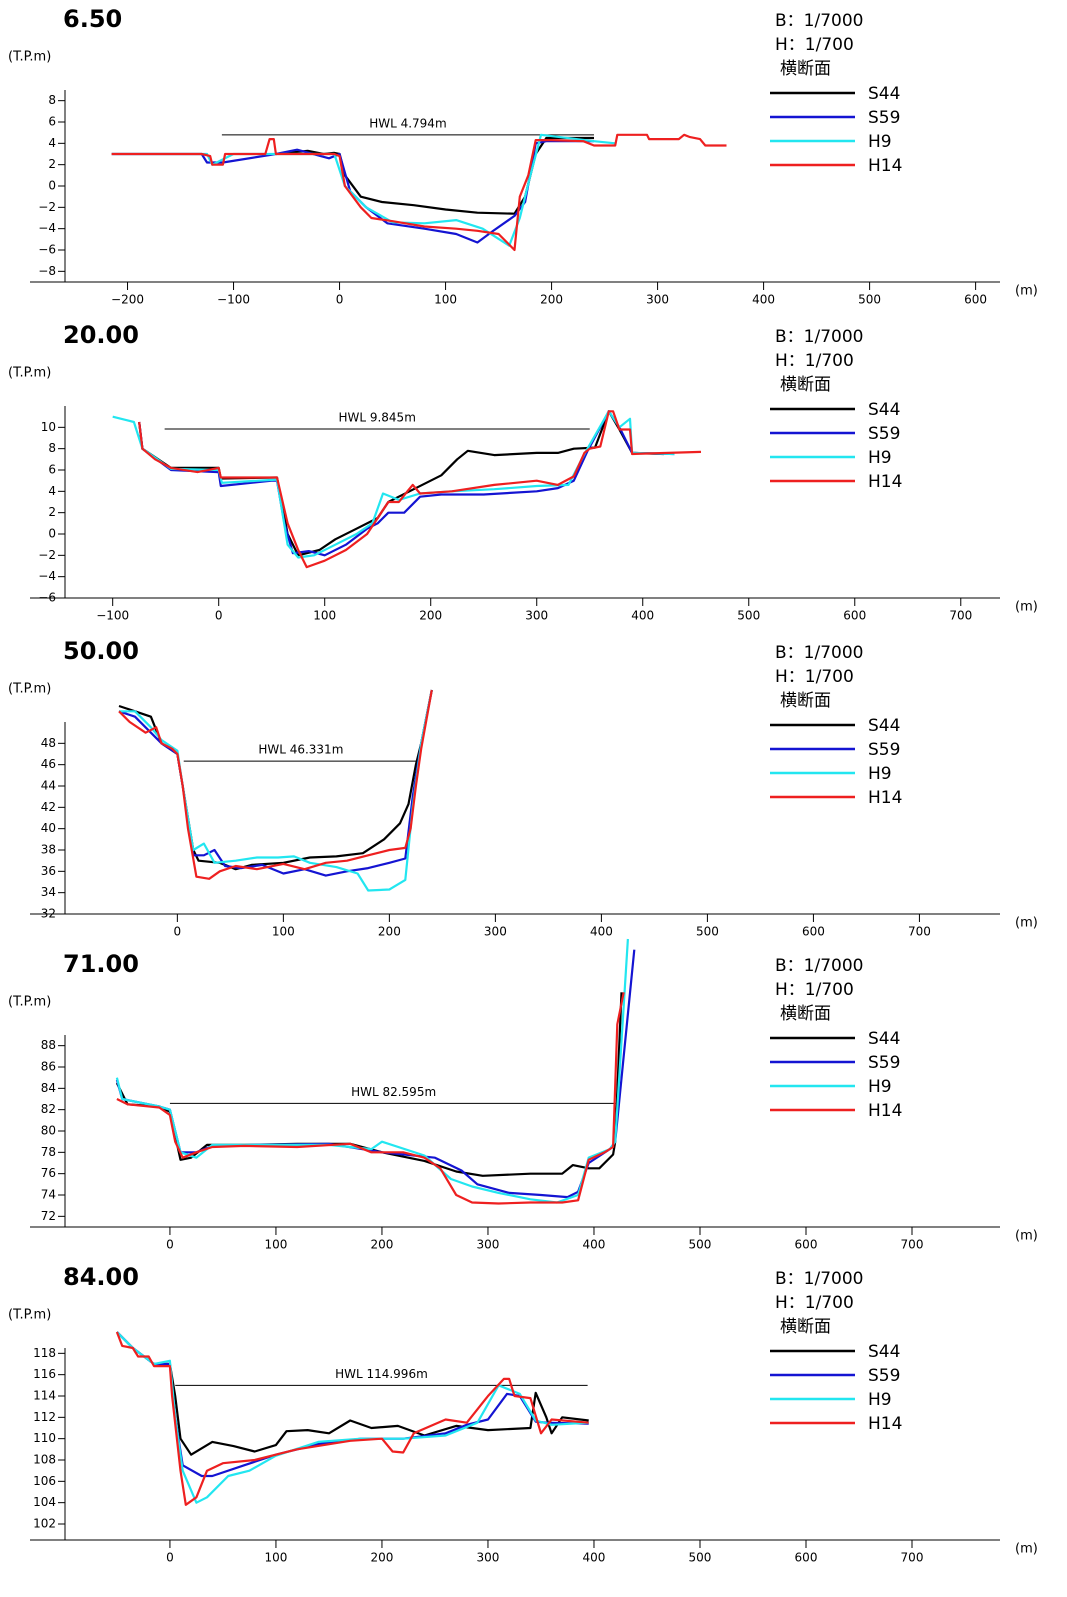  Describe the element at coordinates (48, 914) in the screenshot. I see `y-tick-label: 32` at that location.